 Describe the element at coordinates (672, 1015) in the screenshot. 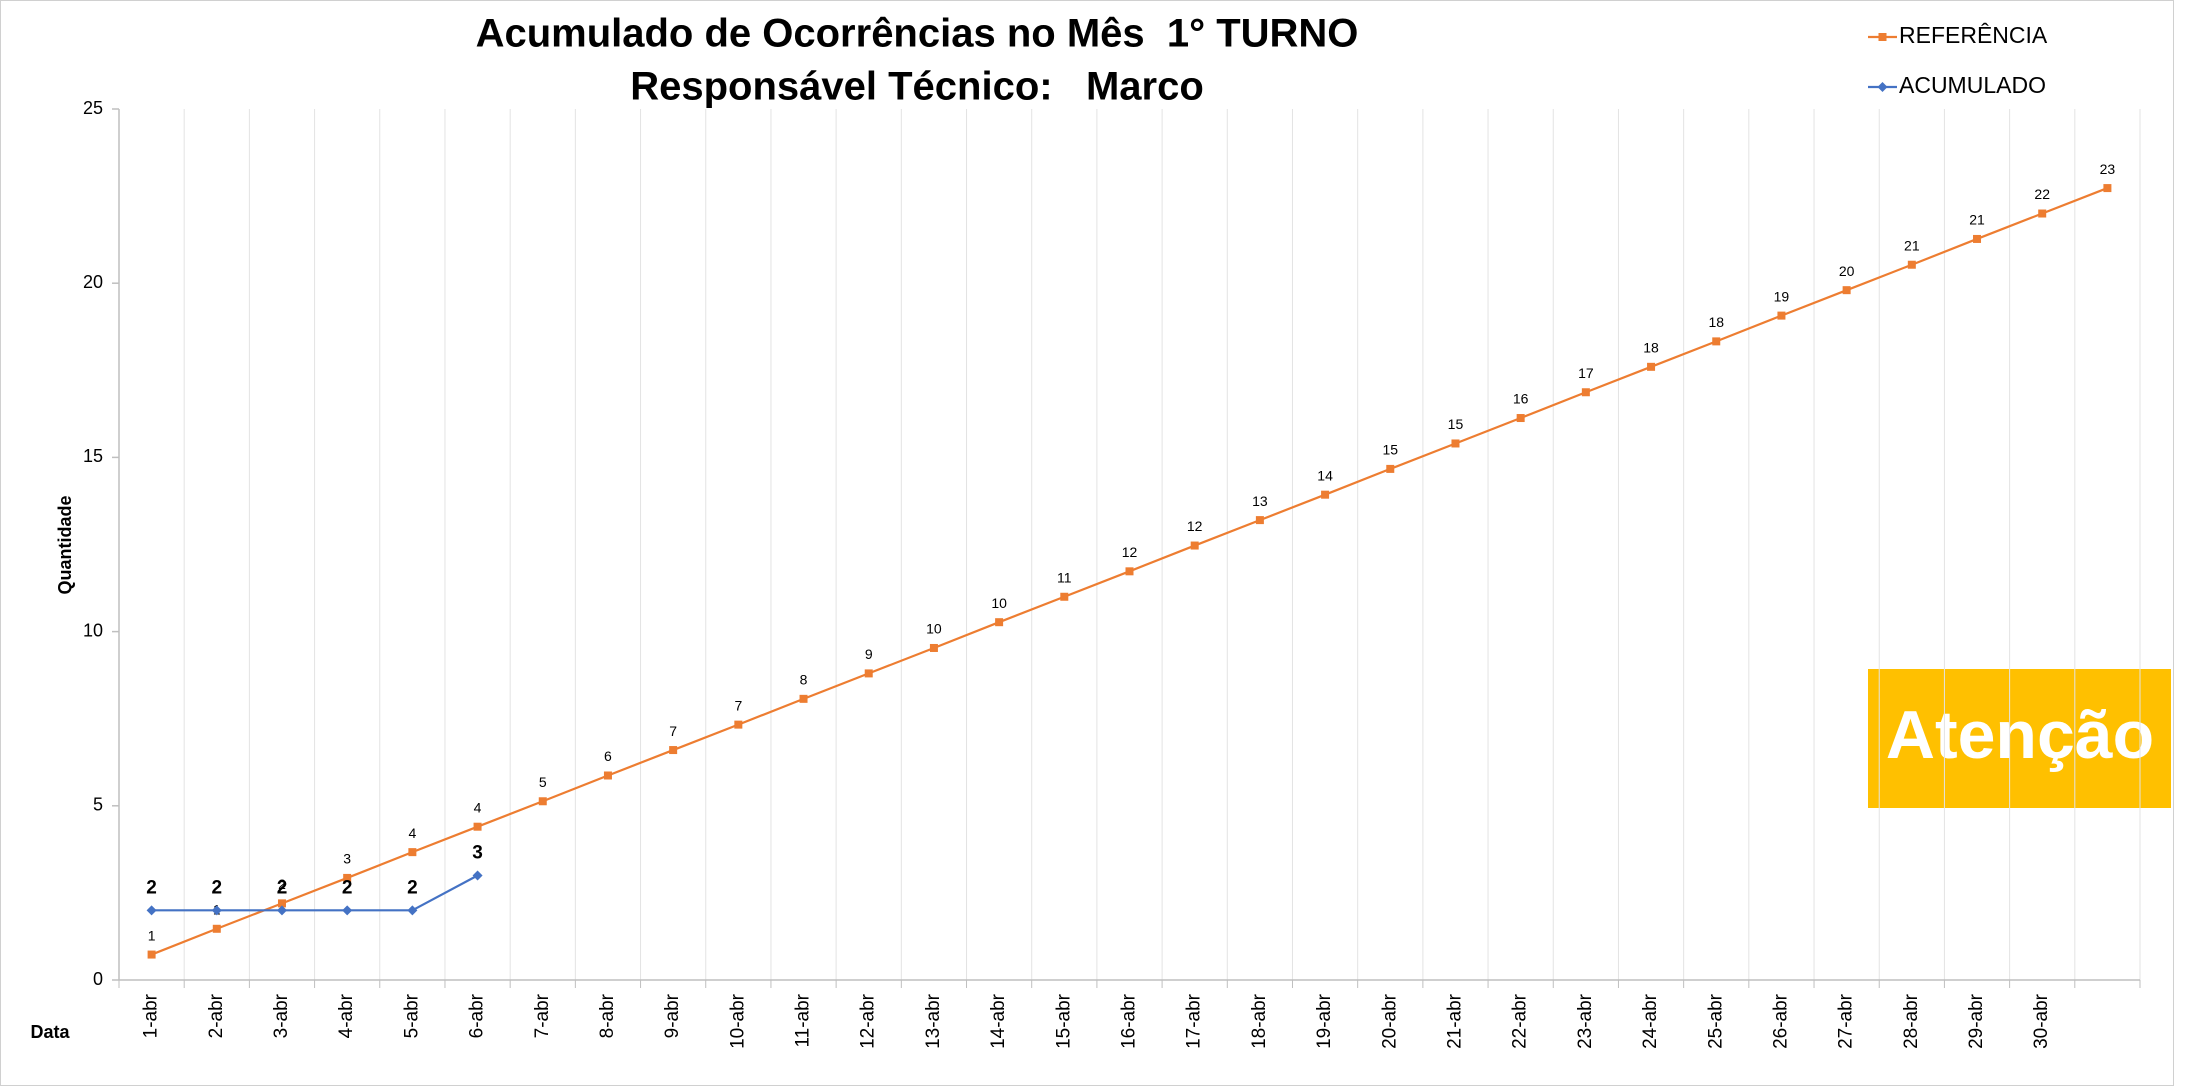

I see `x-tick-label: 9-abr` at that location.